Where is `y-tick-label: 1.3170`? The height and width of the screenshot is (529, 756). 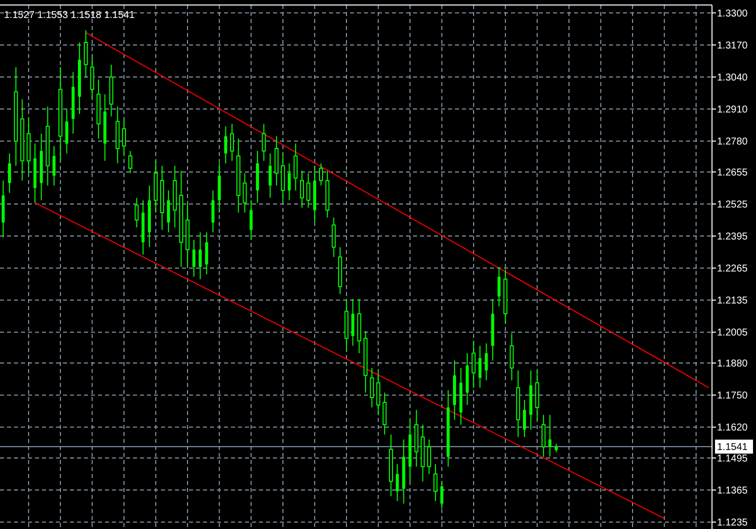
y-tick-label: 1.3170 is located at coordinates (732, 46).